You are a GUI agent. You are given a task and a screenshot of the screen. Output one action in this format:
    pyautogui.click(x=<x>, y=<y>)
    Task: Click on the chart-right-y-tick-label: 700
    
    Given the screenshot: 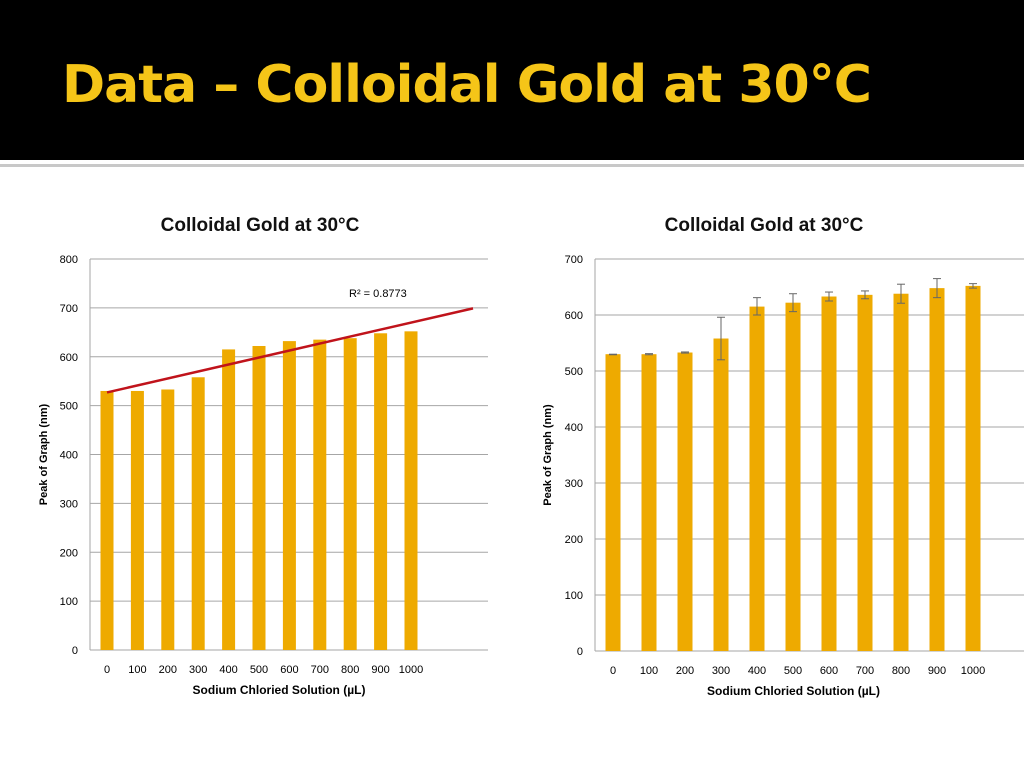 What is the action you would take?
    pyautogui.click(x=574, y=260)
    